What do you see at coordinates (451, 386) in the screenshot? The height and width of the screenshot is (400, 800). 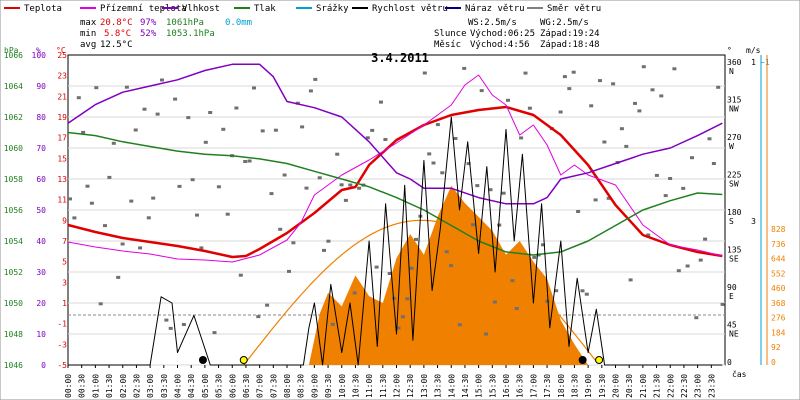 I see `x-tick-label: 14:00` at bounding box center [451, 386].